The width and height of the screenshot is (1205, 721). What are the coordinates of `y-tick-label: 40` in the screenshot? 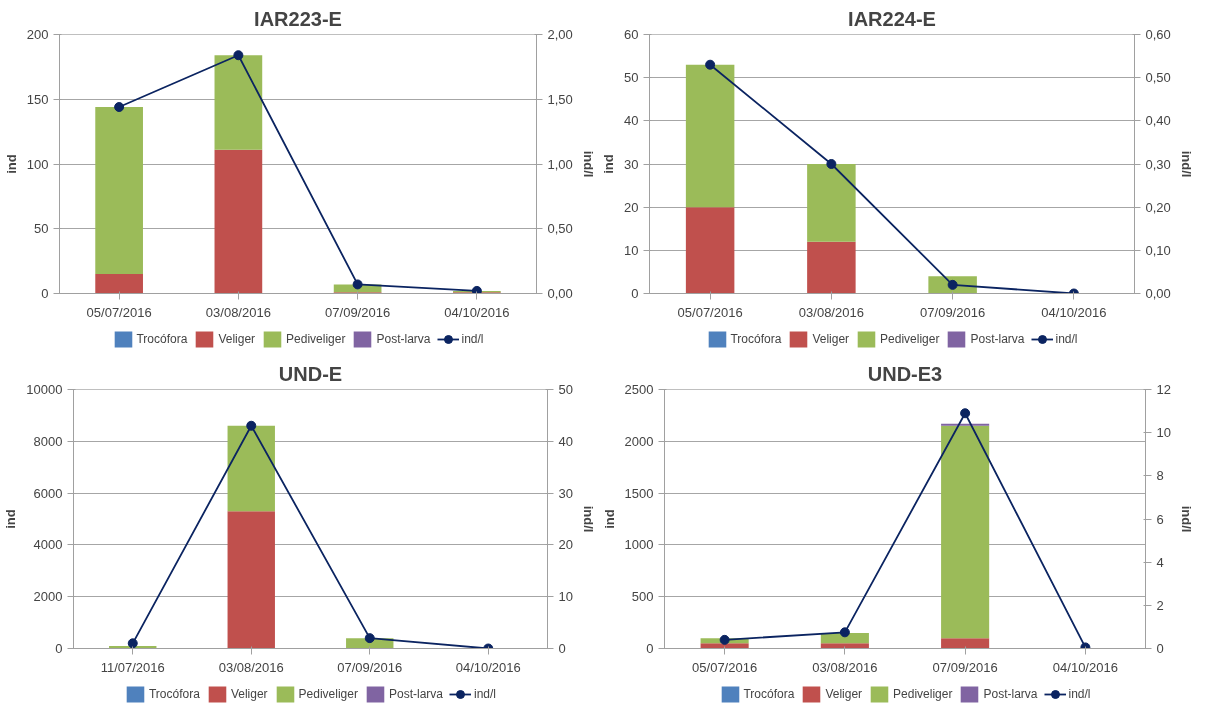 It's located at (631, 121).